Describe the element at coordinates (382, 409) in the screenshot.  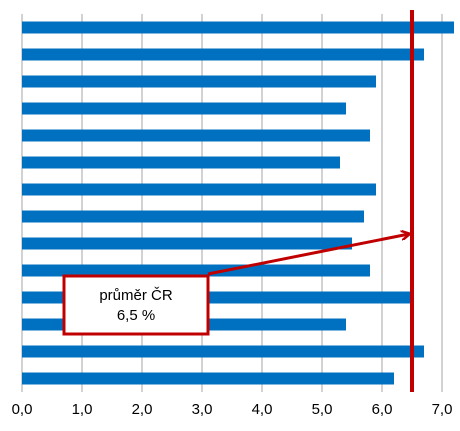
I see `x-tick-label: 6,0` at that location.